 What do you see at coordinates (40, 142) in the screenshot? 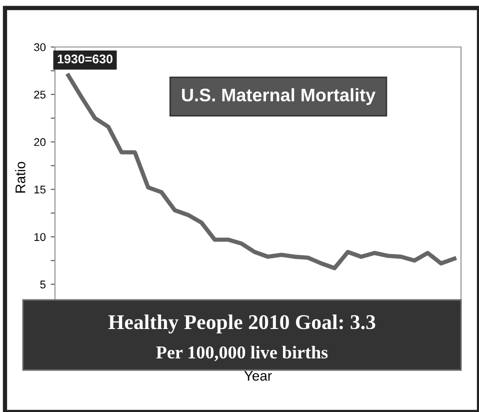
I see `y-tick-label: 20` at bounding box center [40, 142].